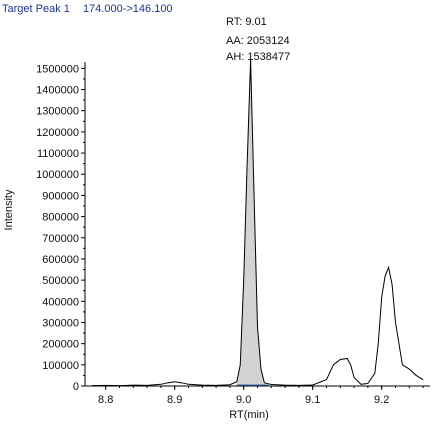 This screenshot has height=430, width=447. Describe the element at coordinates (261, 396) in the screenshot. I see `x-axis-ticks: 8.8 8.9 9.0 9.1 9.2` at that location.